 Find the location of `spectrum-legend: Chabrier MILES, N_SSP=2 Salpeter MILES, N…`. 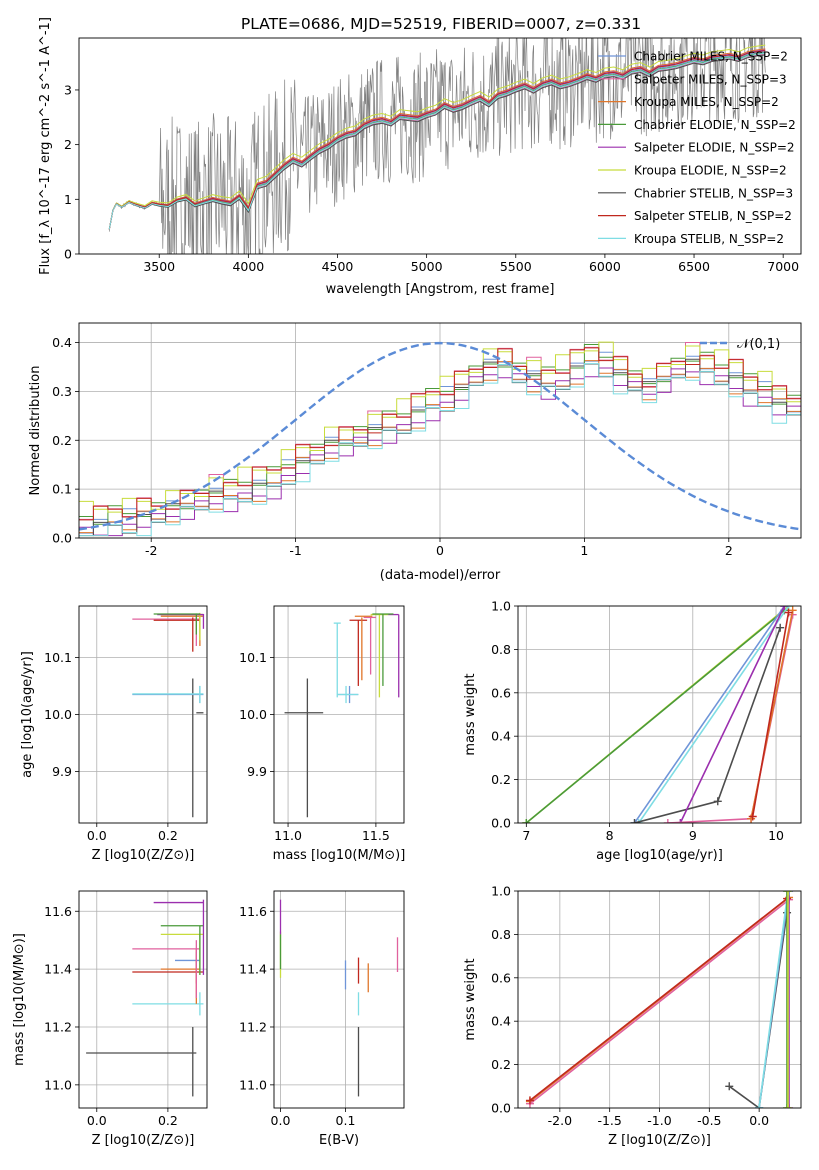

spectrum-legend: Chabrier MILES, N_SSP=2 Salpeter MILES, N… is located at coordinates (697, 148).